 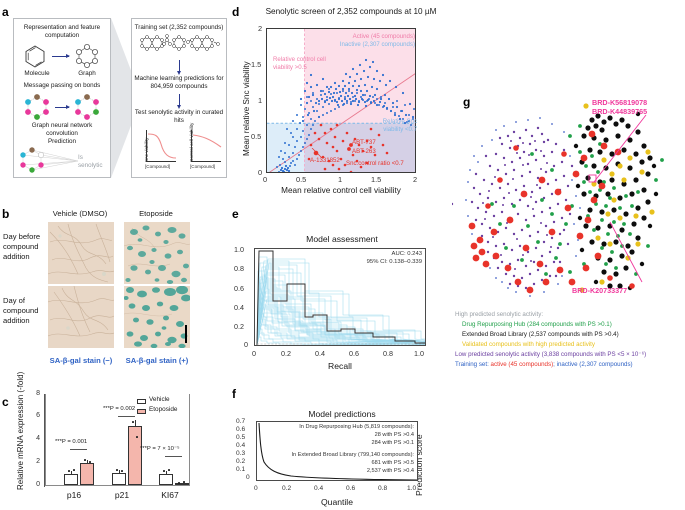 I want to click on e-y-tick-1_0: 1.0, so click(x=239, y=249).